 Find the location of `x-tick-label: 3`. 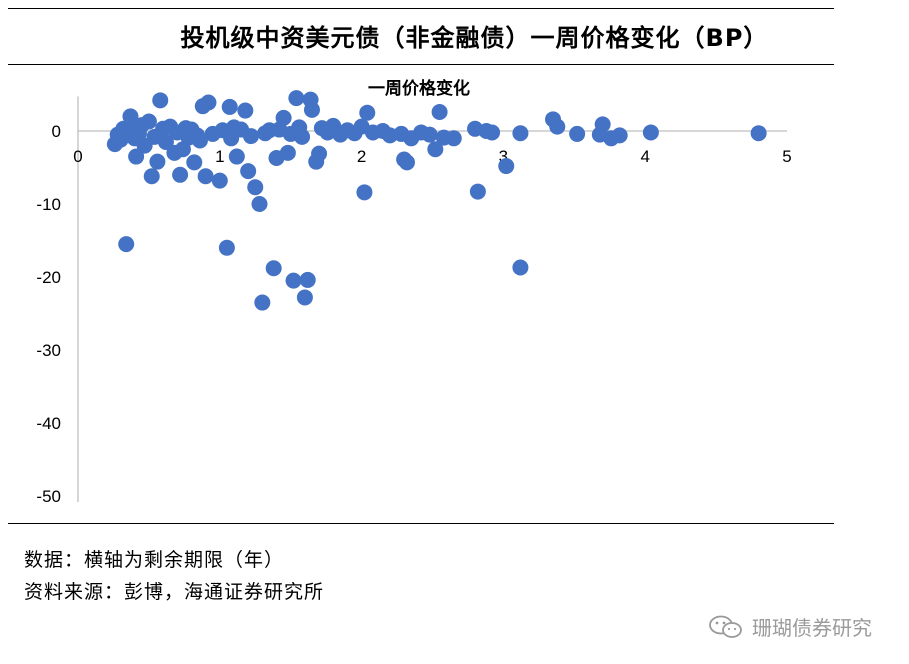

x-tick-label: 3 is located at coordinates (503, 156).